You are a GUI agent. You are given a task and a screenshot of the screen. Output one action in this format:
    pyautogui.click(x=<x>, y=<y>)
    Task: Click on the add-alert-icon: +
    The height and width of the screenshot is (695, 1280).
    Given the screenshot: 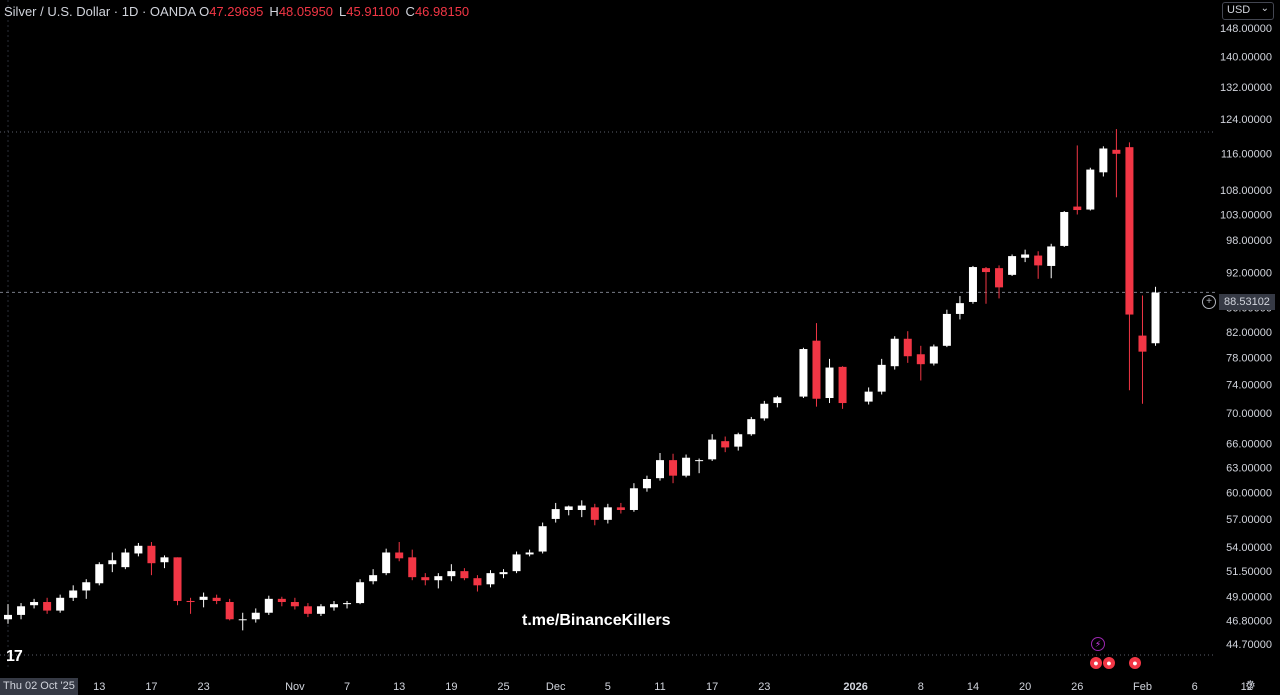 What is the action you would take?
    pyautogui.click(x=1209, y=302)
    